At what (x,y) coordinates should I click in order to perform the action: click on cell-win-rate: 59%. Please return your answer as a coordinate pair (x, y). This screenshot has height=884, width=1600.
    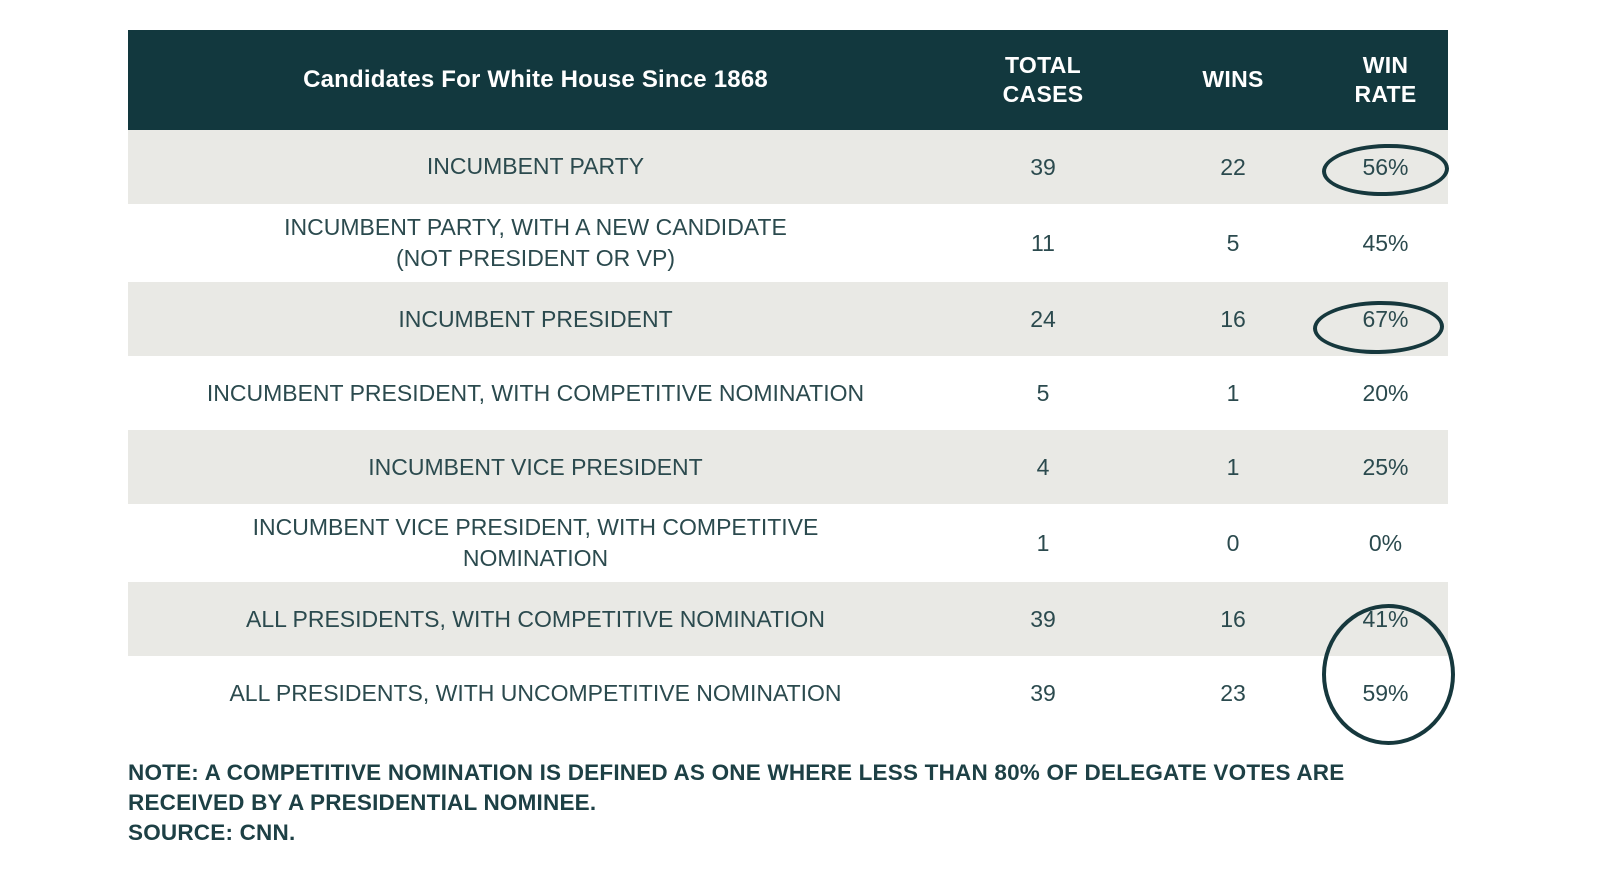
    Looking at the image, I should click on (1385, 692).